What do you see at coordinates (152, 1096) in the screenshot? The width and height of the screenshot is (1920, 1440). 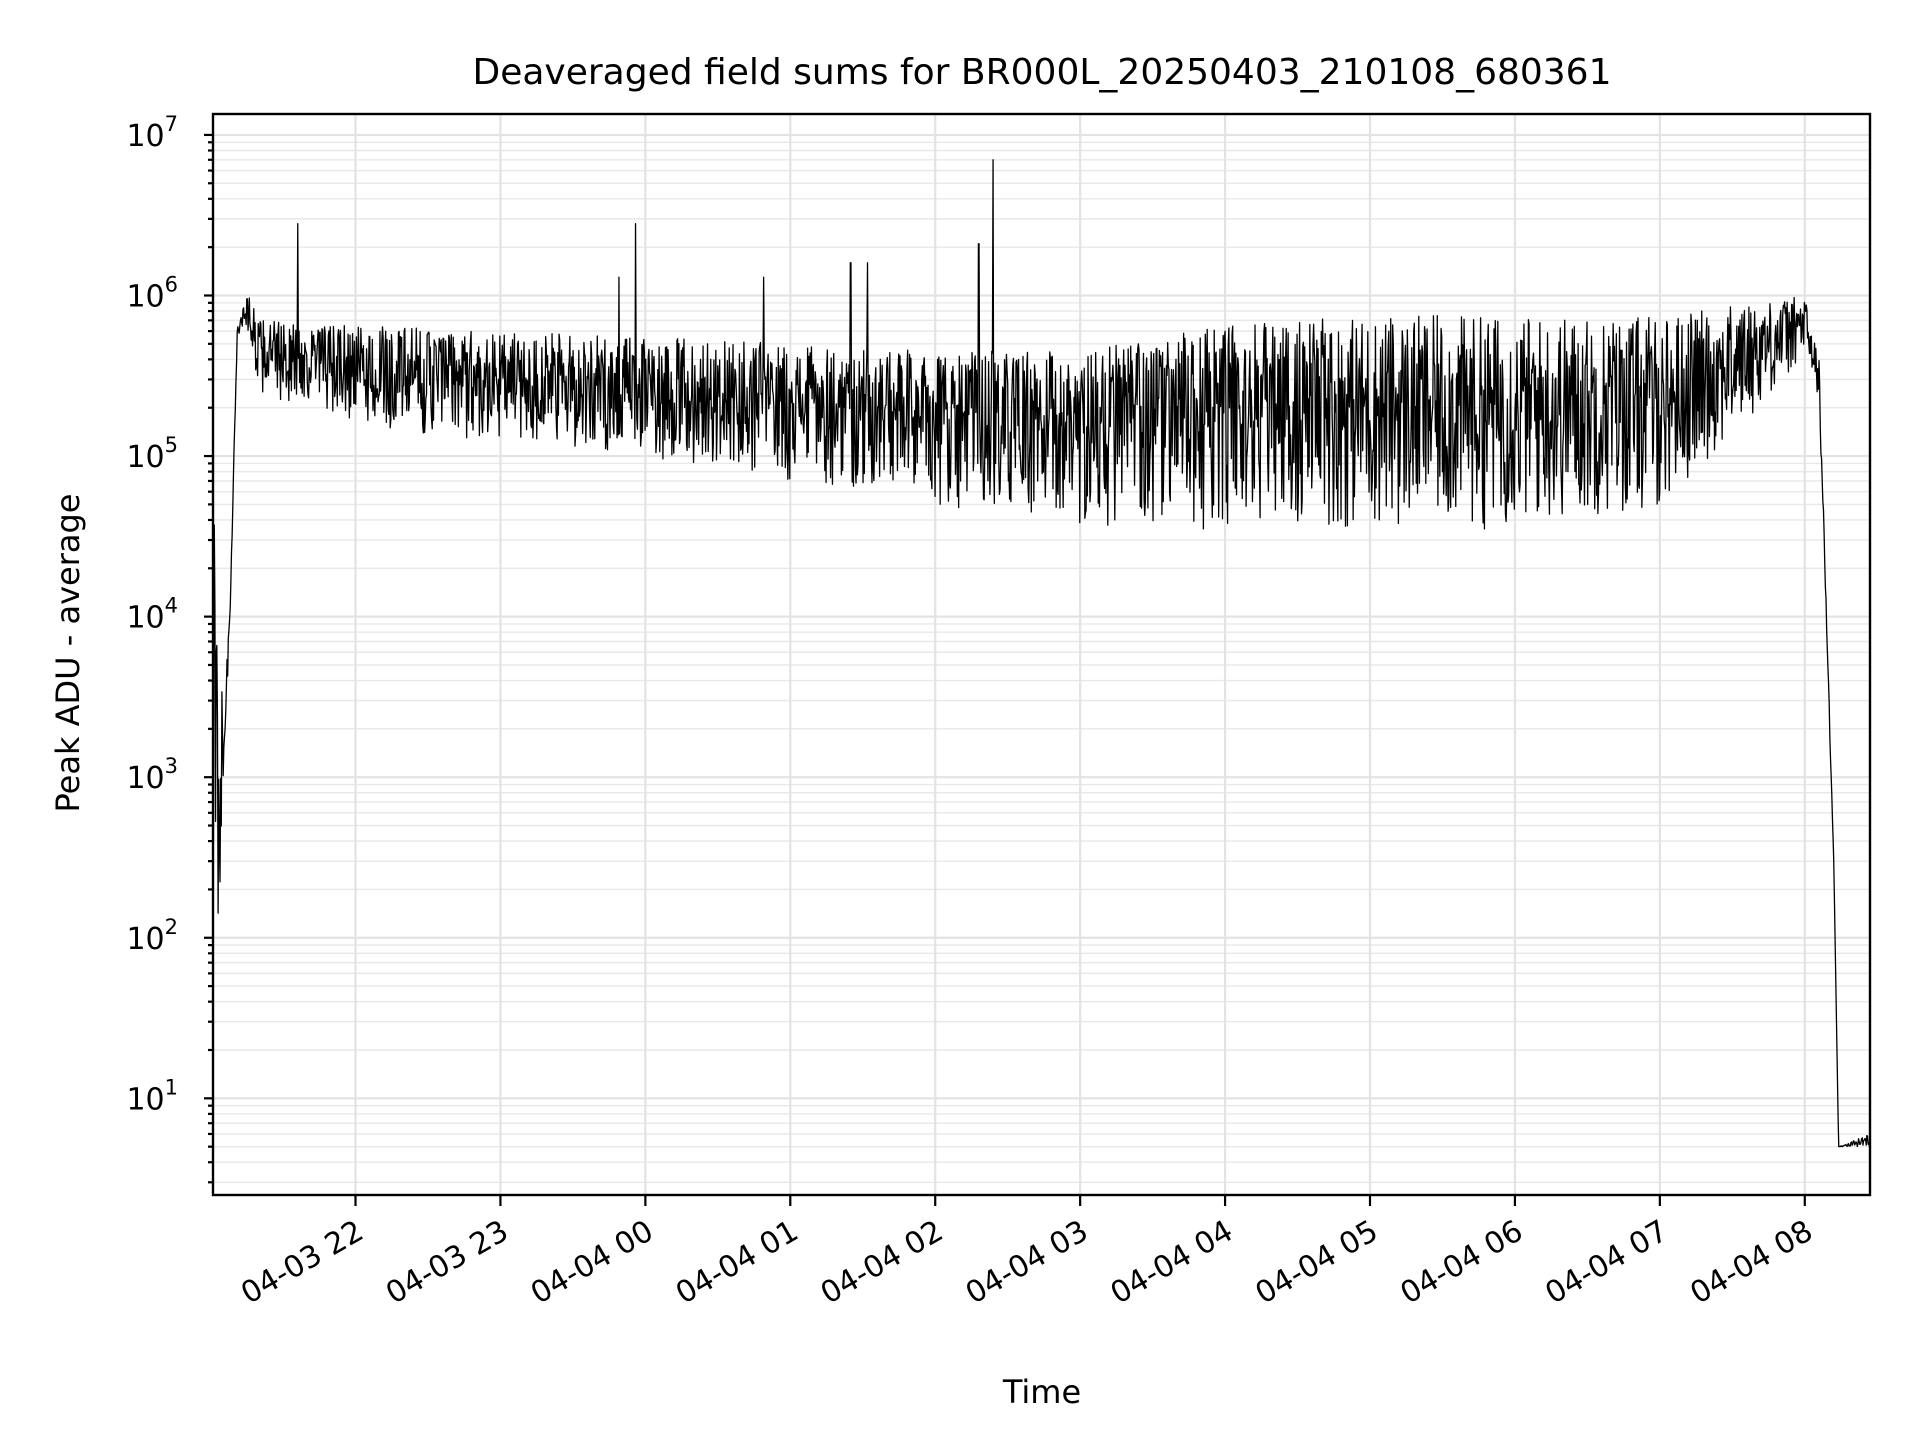 I see `y-tick-label: 10¹` at bounding box center [152, 1096].